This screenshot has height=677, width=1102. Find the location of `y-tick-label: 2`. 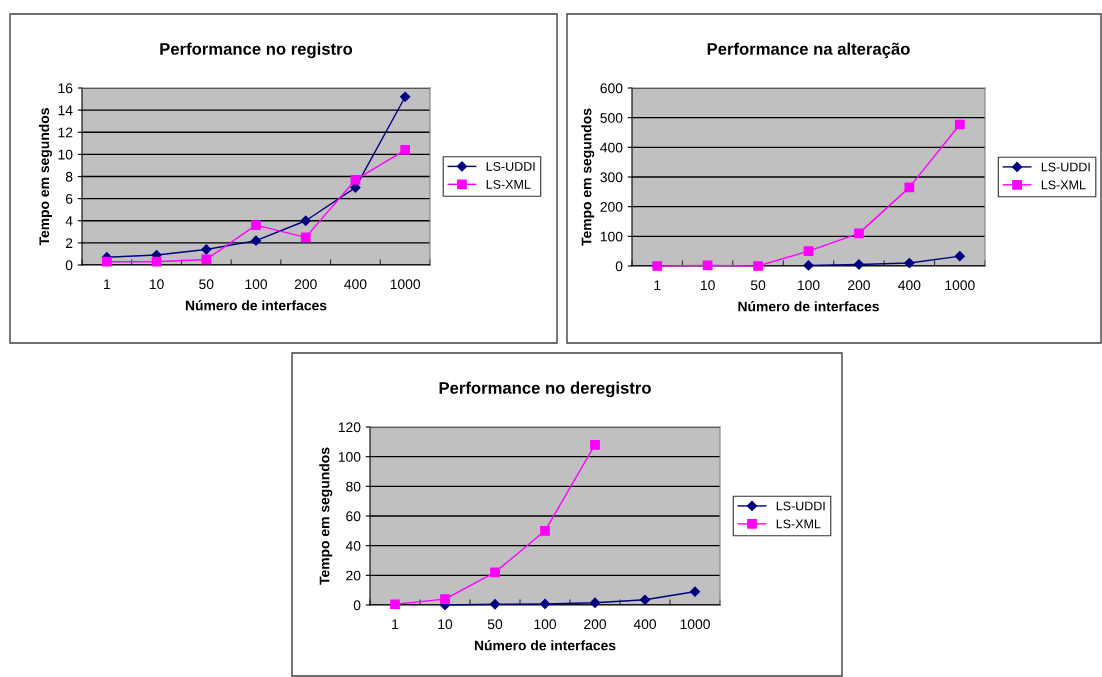

y-tick-label: 2 is located at coordinates (69, 243).